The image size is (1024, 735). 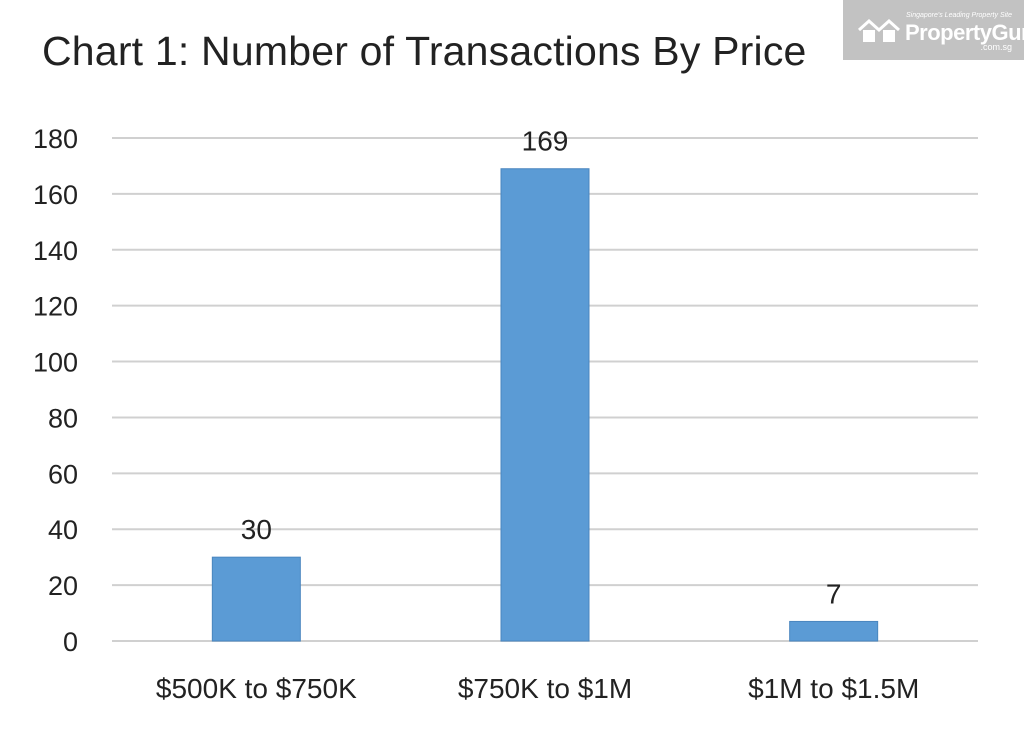 What do you see at coordinates (958, 15) in the screenshot?
I see `watermark-tagline: Singapore's Leading Property Site` at bounding box center [958, 15].